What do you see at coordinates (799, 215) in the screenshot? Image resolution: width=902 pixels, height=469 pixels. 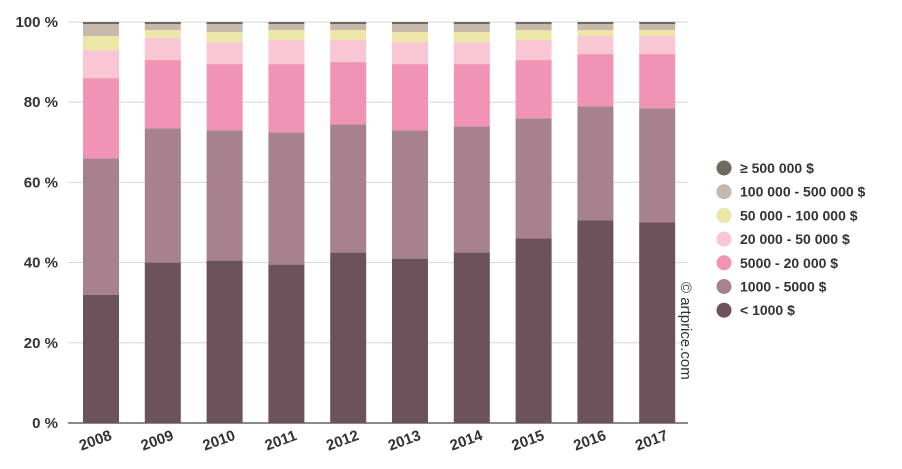 I see `legend-label: 50 000 - 100 000 $` at bounding box center [799, 215].